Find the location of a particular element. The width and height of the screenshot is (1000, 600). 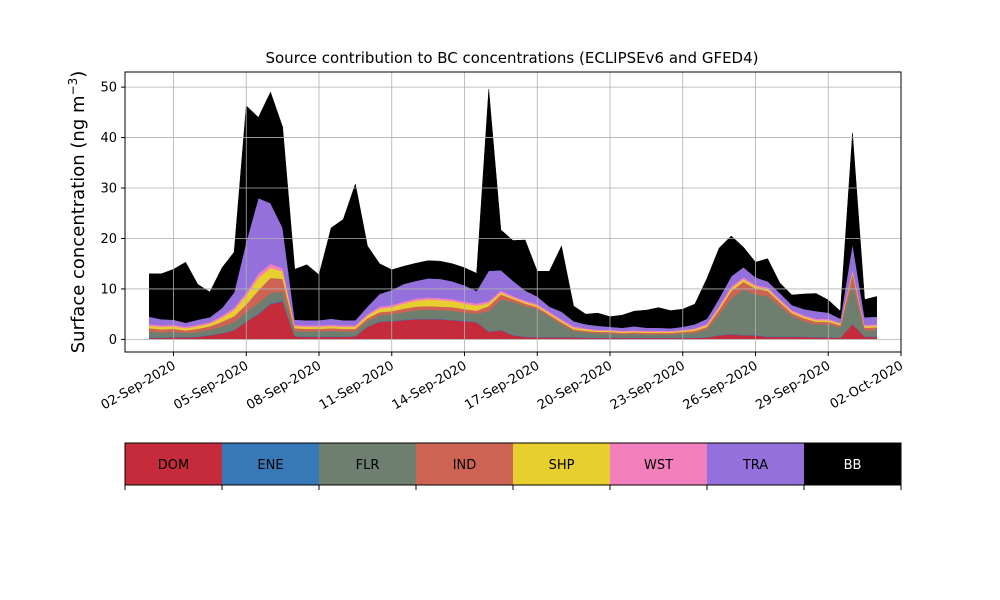

y-axis-label: Surface concentration (ng m−3) is located at coordinates (77, 212).